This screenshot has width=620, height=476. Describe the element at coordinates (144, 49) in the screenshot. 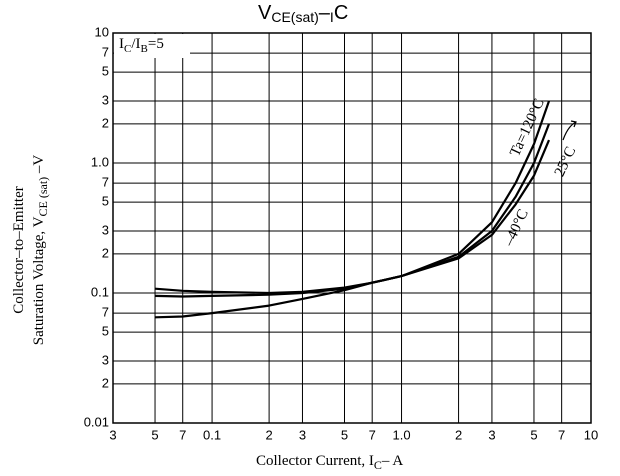

I see `annotation-sub: B` at that location.